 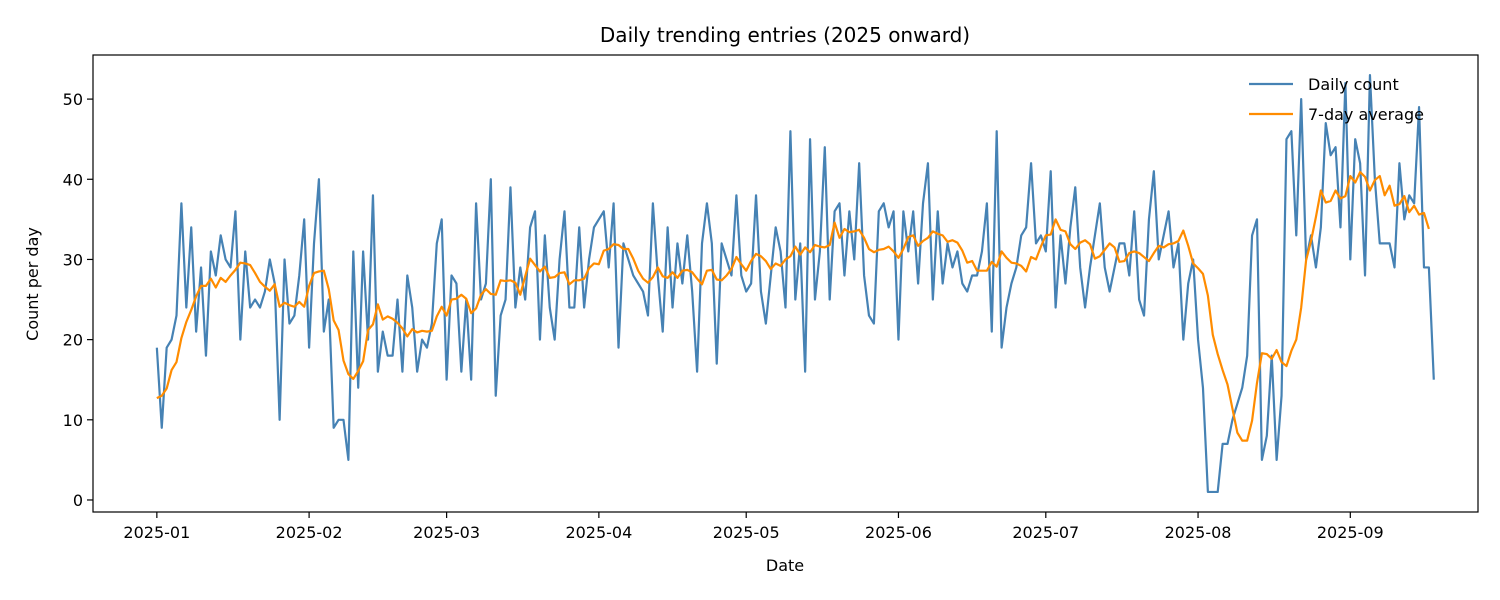 I want to click on y-tick-label: 20, so click(x=73, y=340).